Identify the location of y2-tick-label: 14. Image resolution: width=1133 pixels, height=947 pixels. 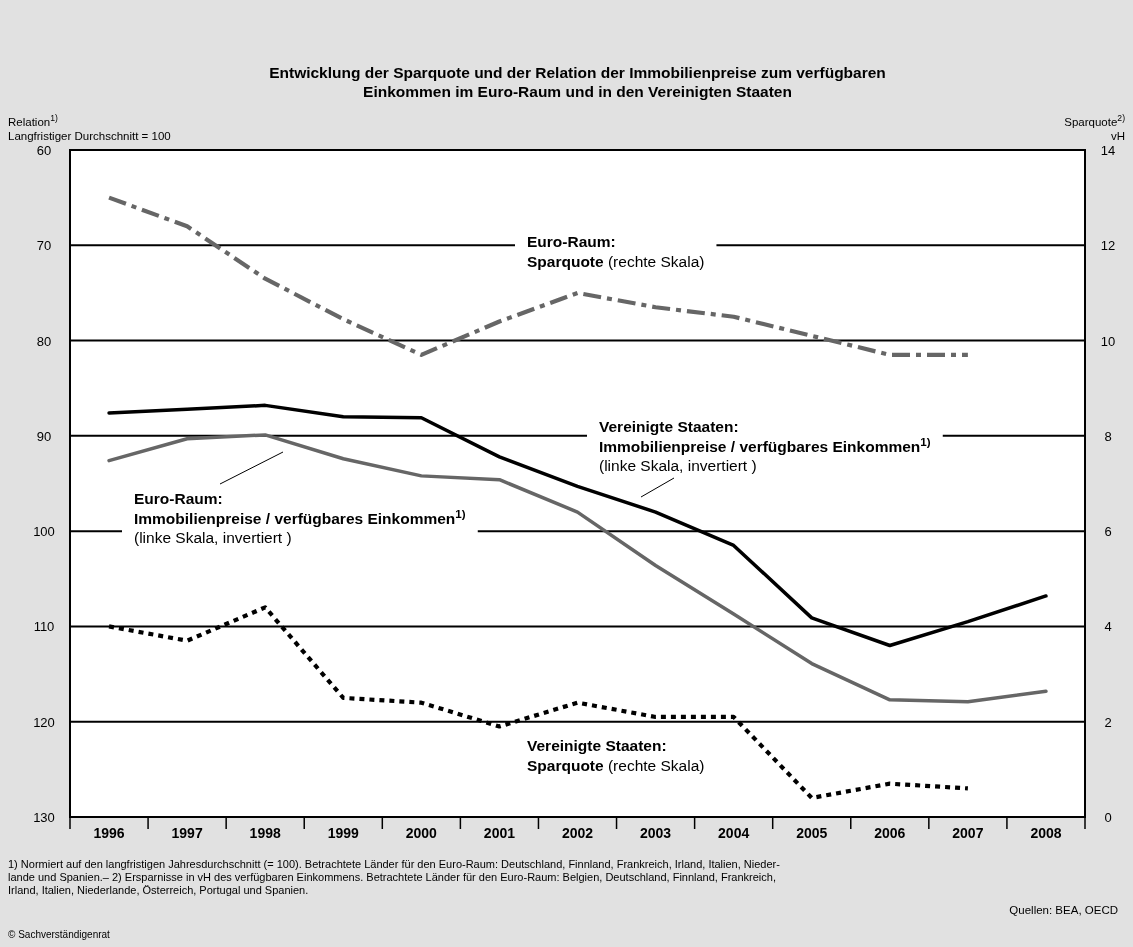
(1108, 150).